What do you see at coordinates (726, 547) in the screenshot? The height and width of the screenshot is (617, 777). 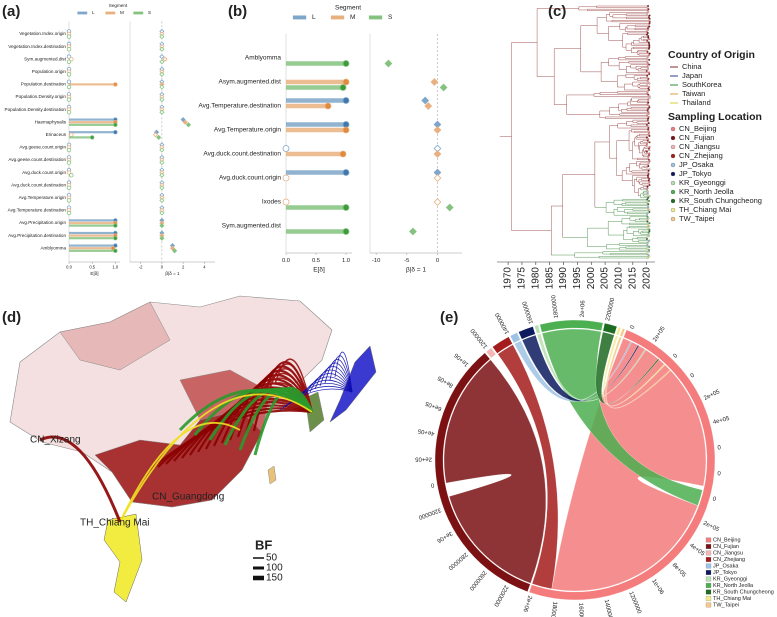 I see `legend-label: CN_Fujian` at bounding box center [726, 547].